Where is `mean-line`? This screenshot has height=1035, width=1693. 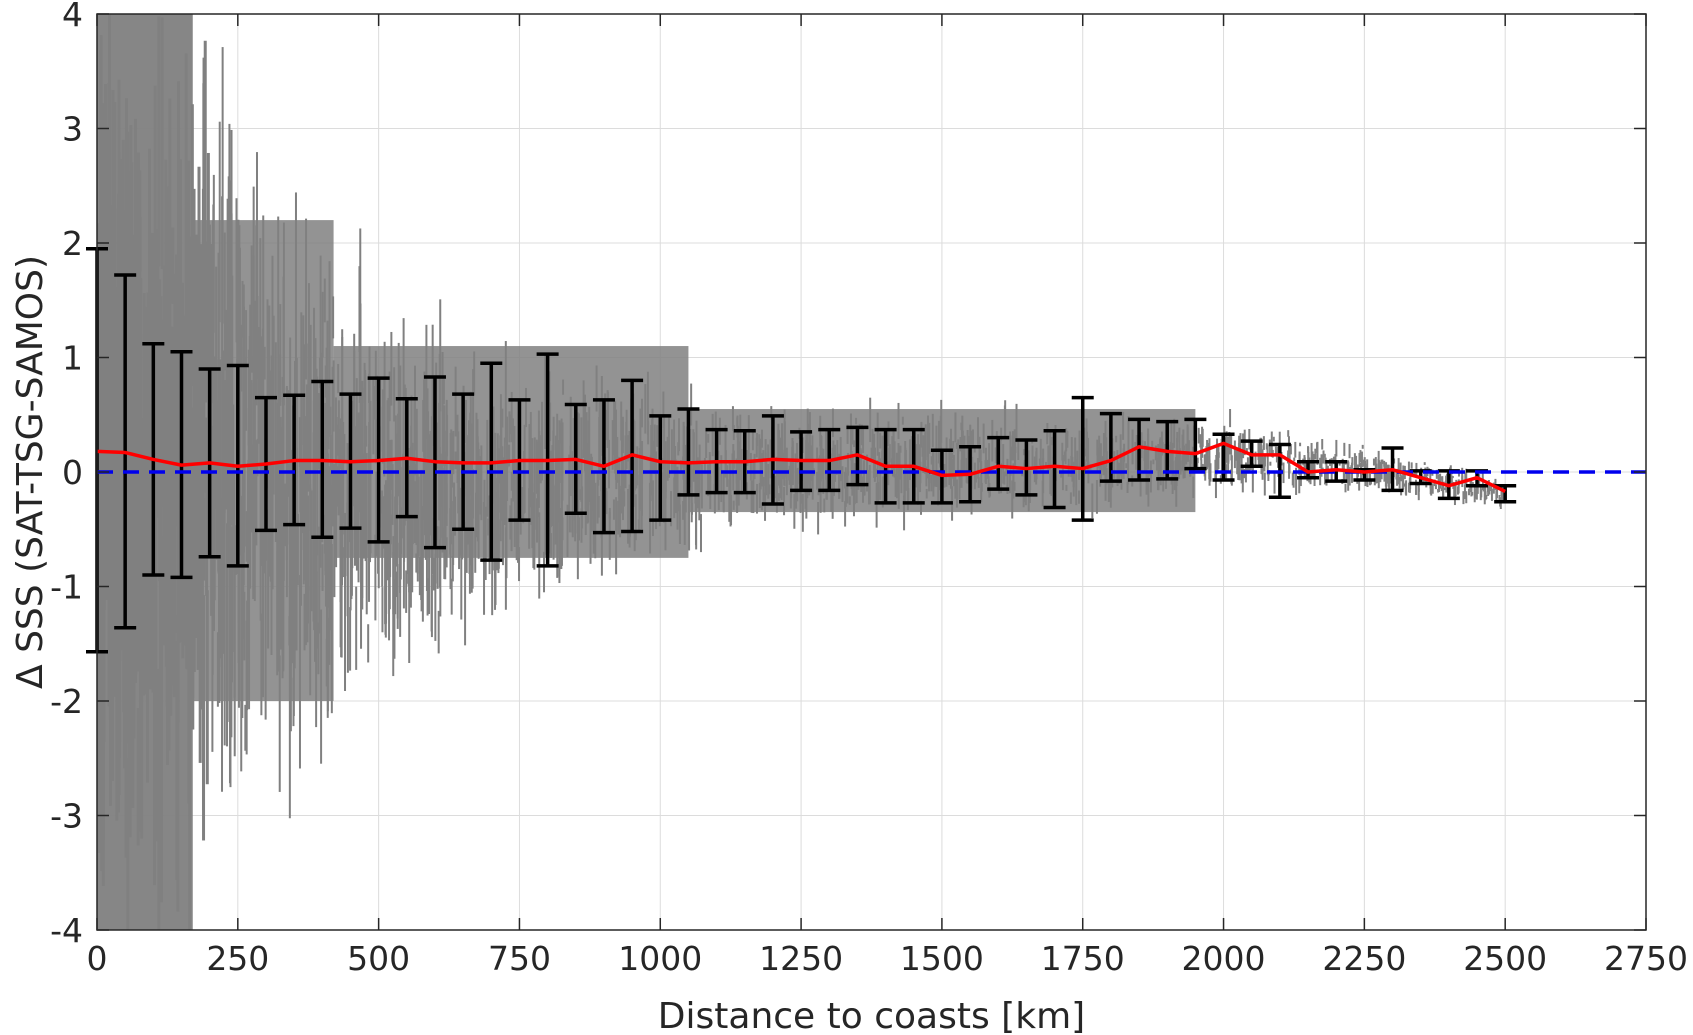 mean-line is located at coordinates (801, 467).